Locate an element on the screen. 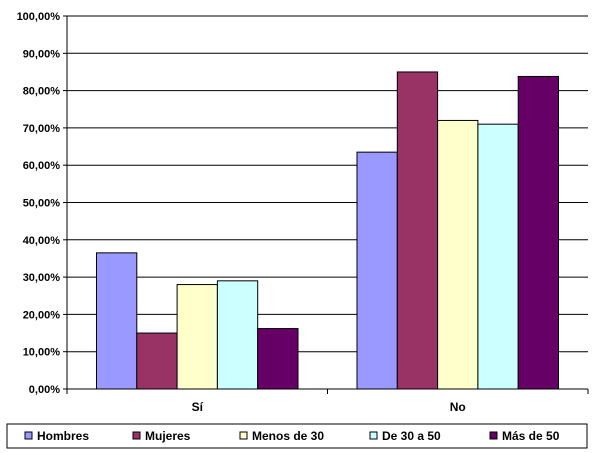 The height and width of the screenshot is (453, 593). y-tick-label: 100,00% is located at coordinates (39, 17).